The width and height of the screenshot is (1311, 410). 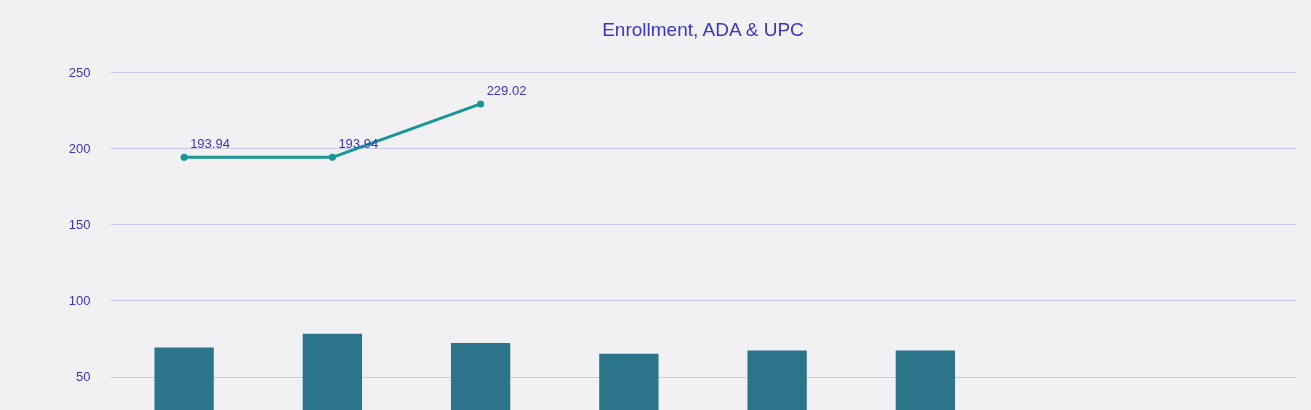 I want to click on y-tick-label: 150, so click(x=79, y=224).